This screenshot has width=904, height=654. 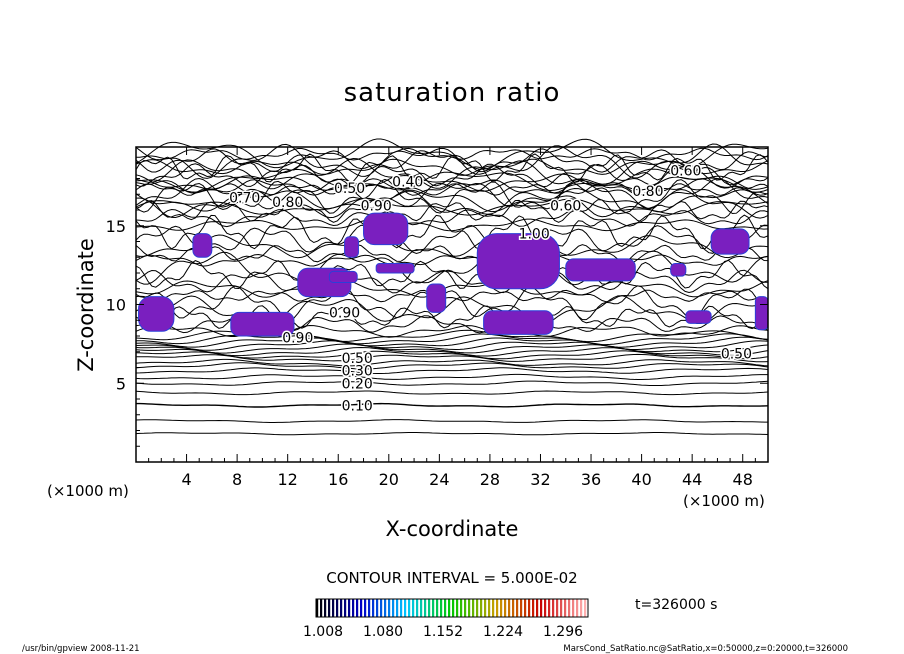 What do you see at coordinates (383, 632) in the screenshot?
I see `colorbar-tick-label: 1.080` at bounding box center [383, 632].